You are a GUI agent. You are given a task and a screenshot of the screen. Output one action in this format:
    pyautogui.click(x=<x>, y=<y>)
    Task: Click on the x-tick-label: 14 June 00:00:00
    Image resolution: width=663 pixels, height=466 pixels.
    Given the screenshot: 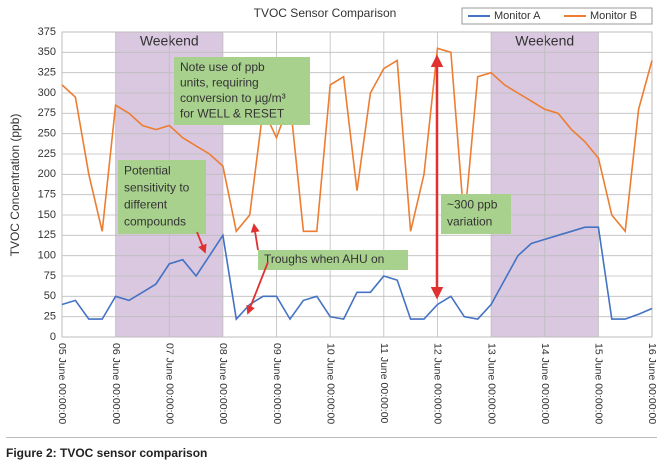 What is the action you would take?
    pyautogui.click(x=545, y=383)
    